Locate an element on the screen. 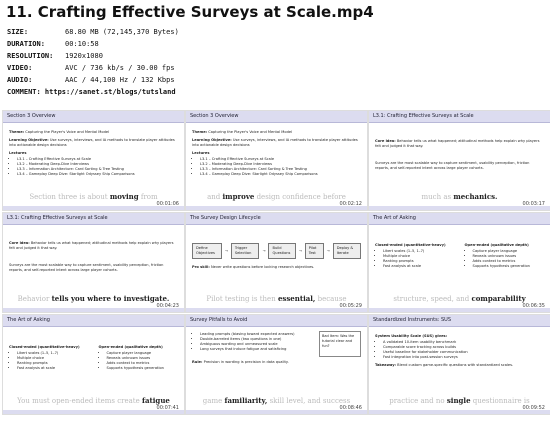 The width and height of the screenshot is (550, 422). text-label: Learning Objective: is located at coordinates (212, 140).